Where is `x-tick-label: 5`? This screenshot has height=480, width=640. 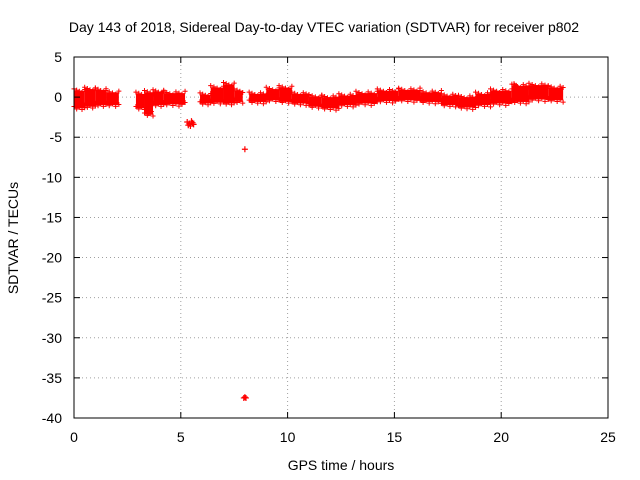 x-tick-label: 5 is located at coordinates (181, 437).